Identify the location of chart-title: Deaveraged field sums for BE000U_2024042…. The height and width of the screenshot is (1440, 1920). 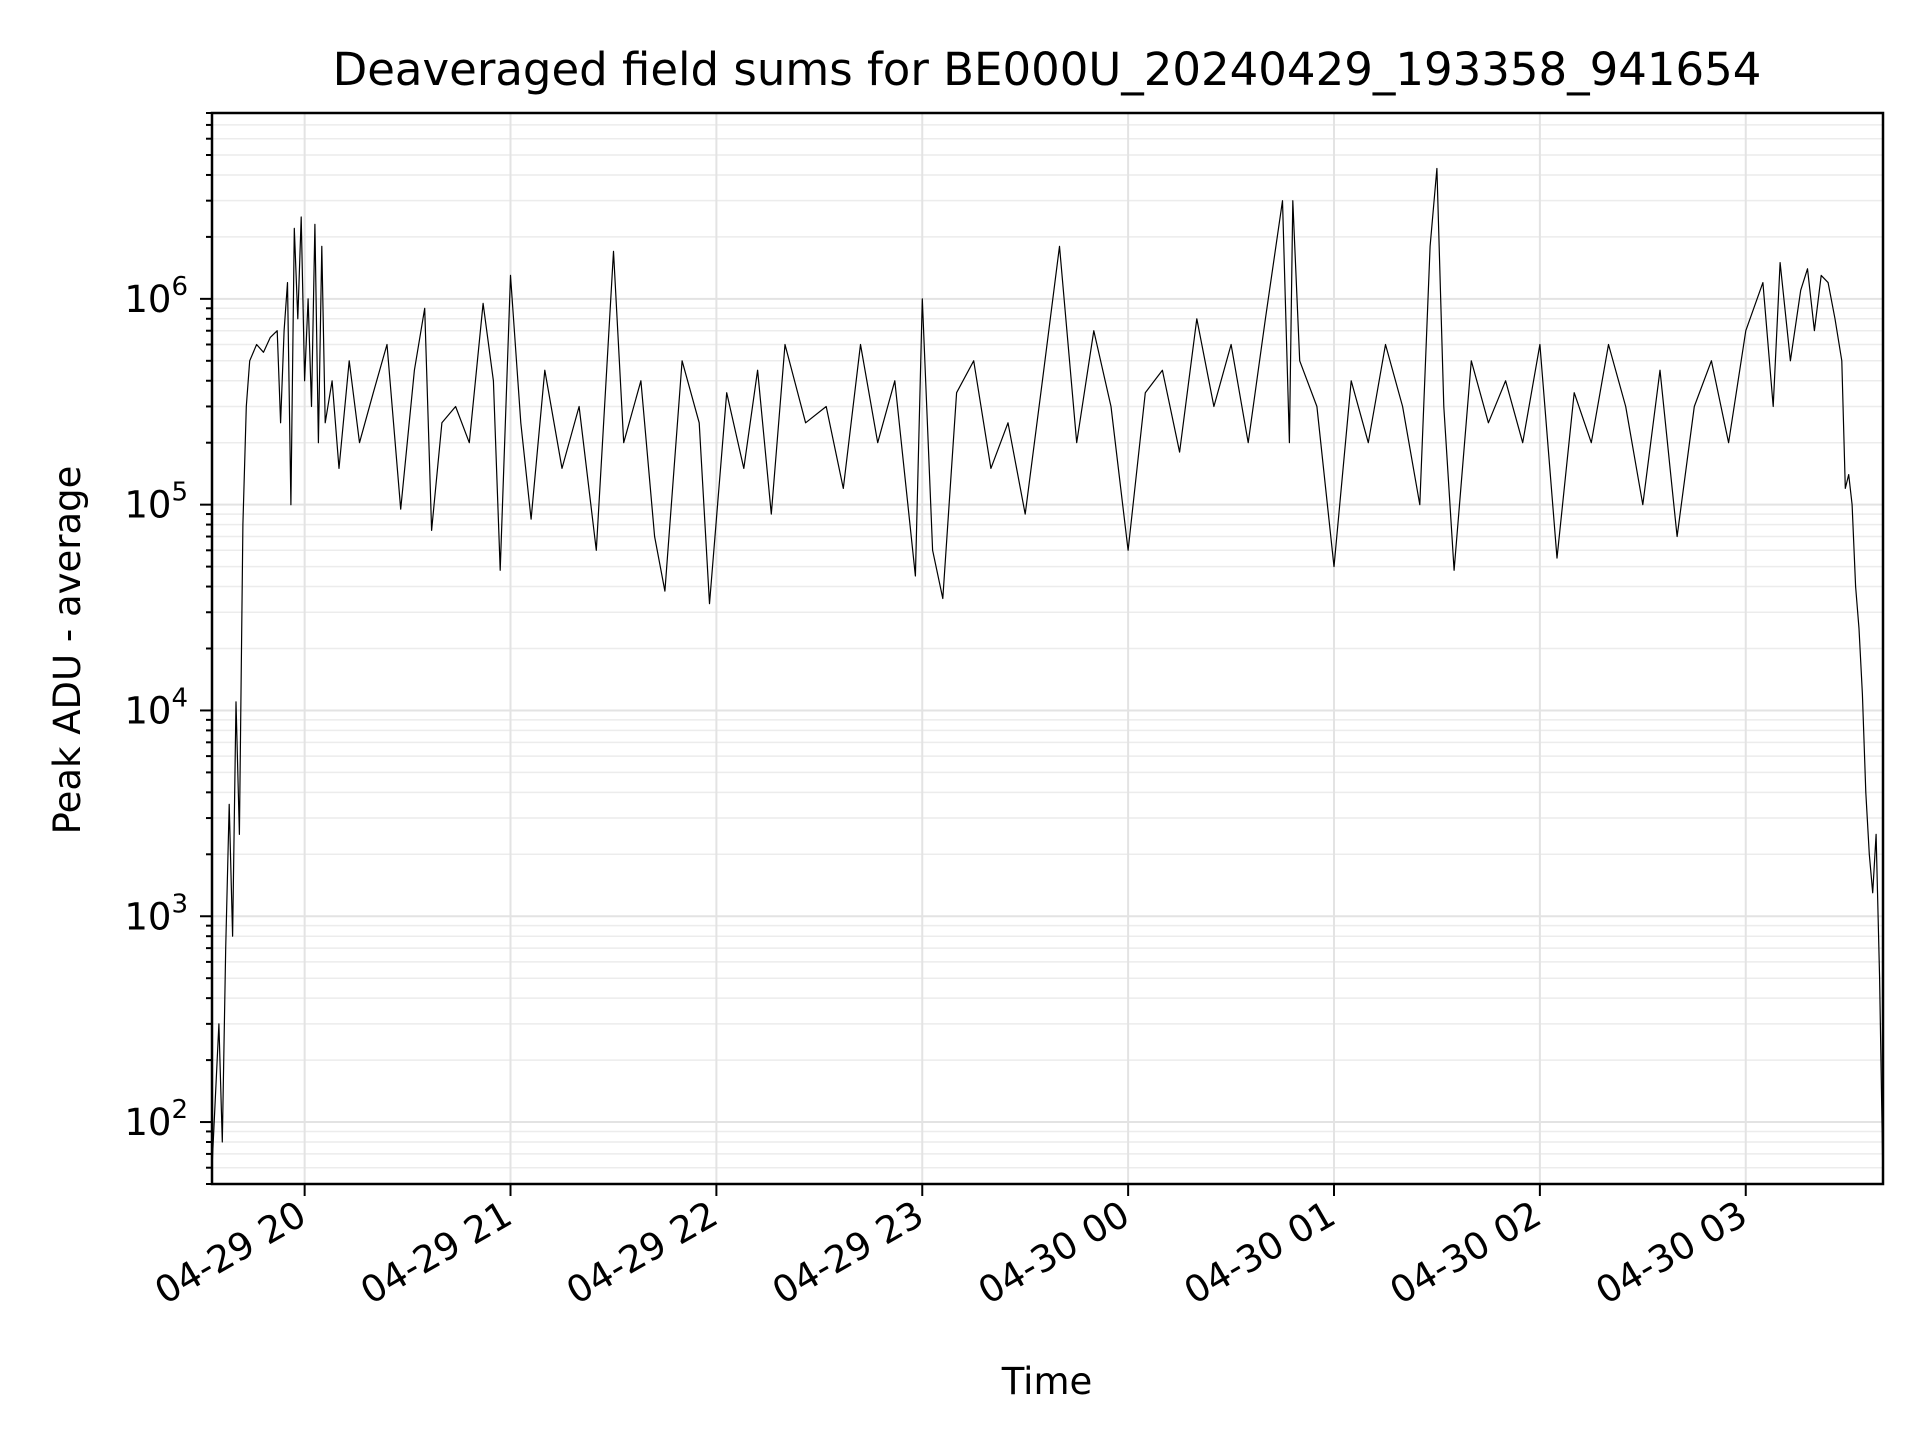
(1047, 69).